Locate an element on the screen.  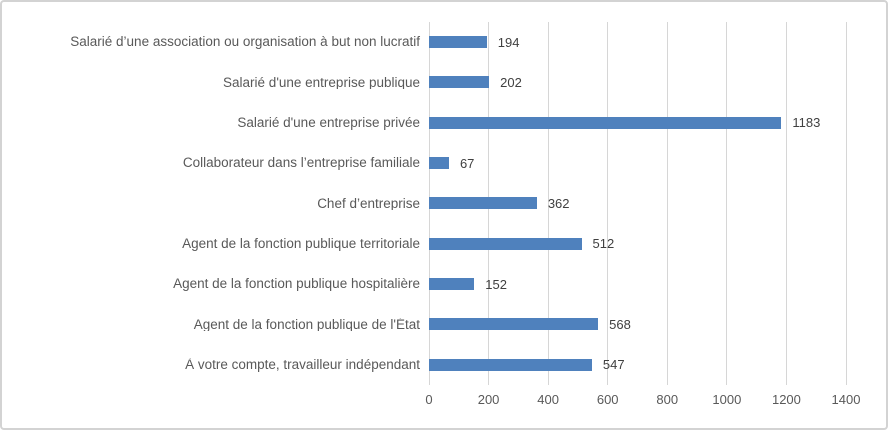
x-tick-label: 1200 is located at coordinates (786, 399).